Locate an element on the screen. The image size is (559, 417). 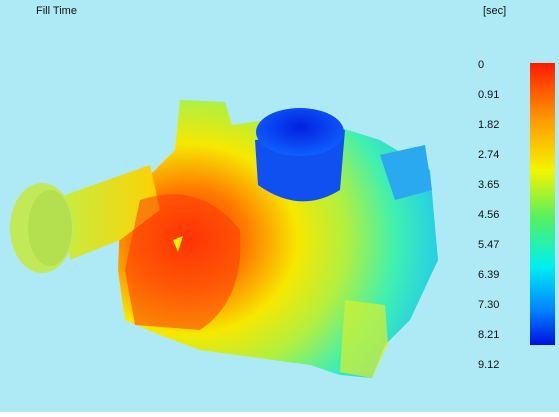
legend-label: 6.39 is located at coordinates (488, 275).